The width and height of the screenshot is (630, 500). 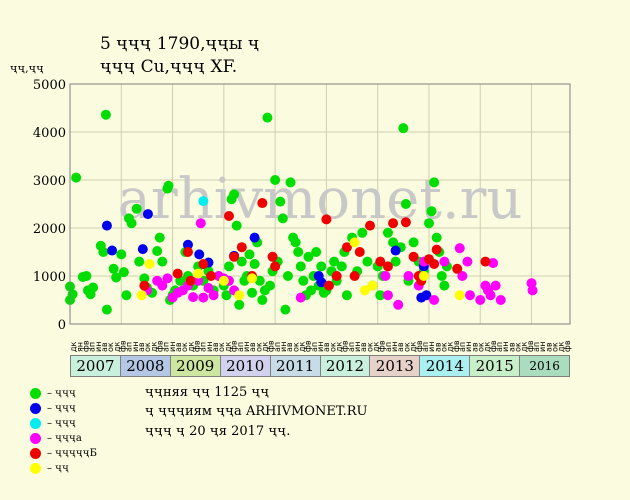 What do you see at coordinates (495, 366) in the screenshot?
I see `year-label: 2015` at bounding box center [495, 366].